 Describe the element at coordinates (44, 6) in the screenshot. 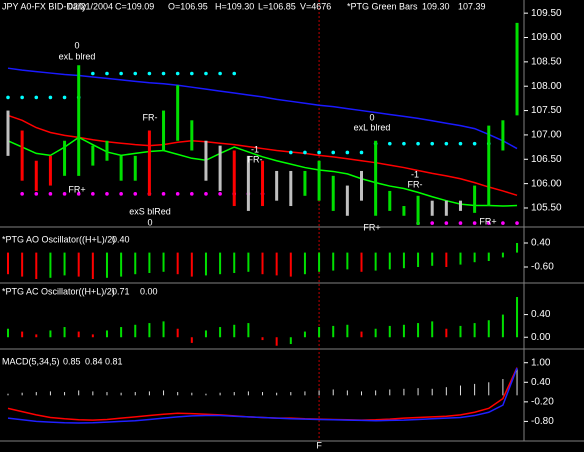

I see `header-symbol: JPY A0-FX BID-Daily` at that location.